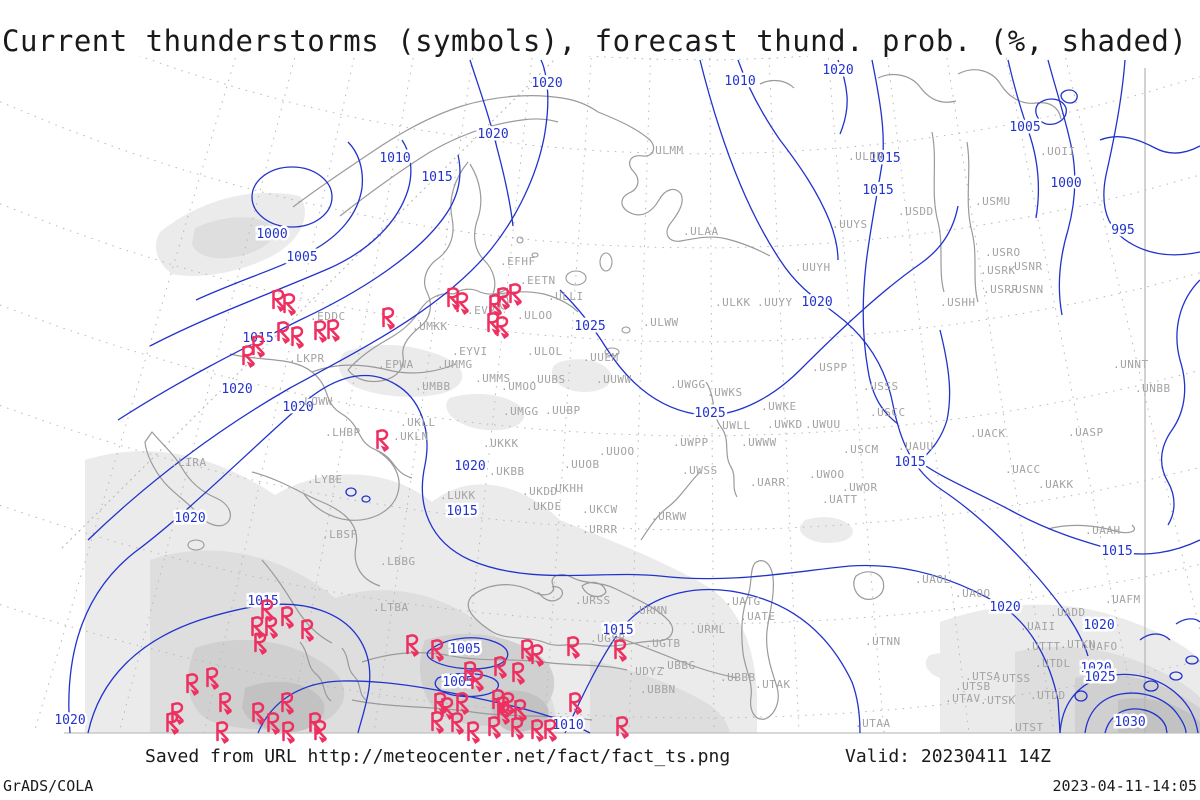  What do you see at coordinates (861, 449) in the screenshot?
I see `station-label: .USCM` at bounding box center [861, 449].